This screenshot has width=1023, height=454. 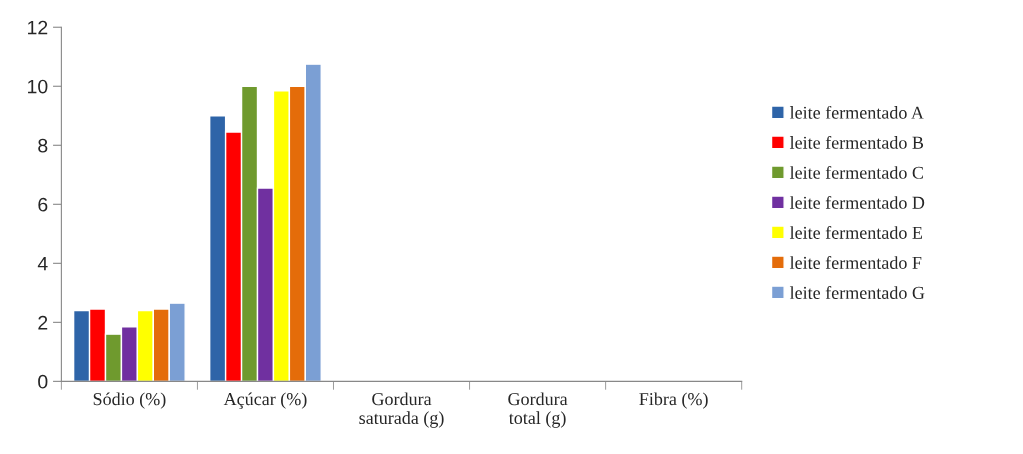 What do you see at coordinates (265, 400) in the screenshot?
I see `x-tick-label: Açúcar (%)` at bounding box center [265, 400].